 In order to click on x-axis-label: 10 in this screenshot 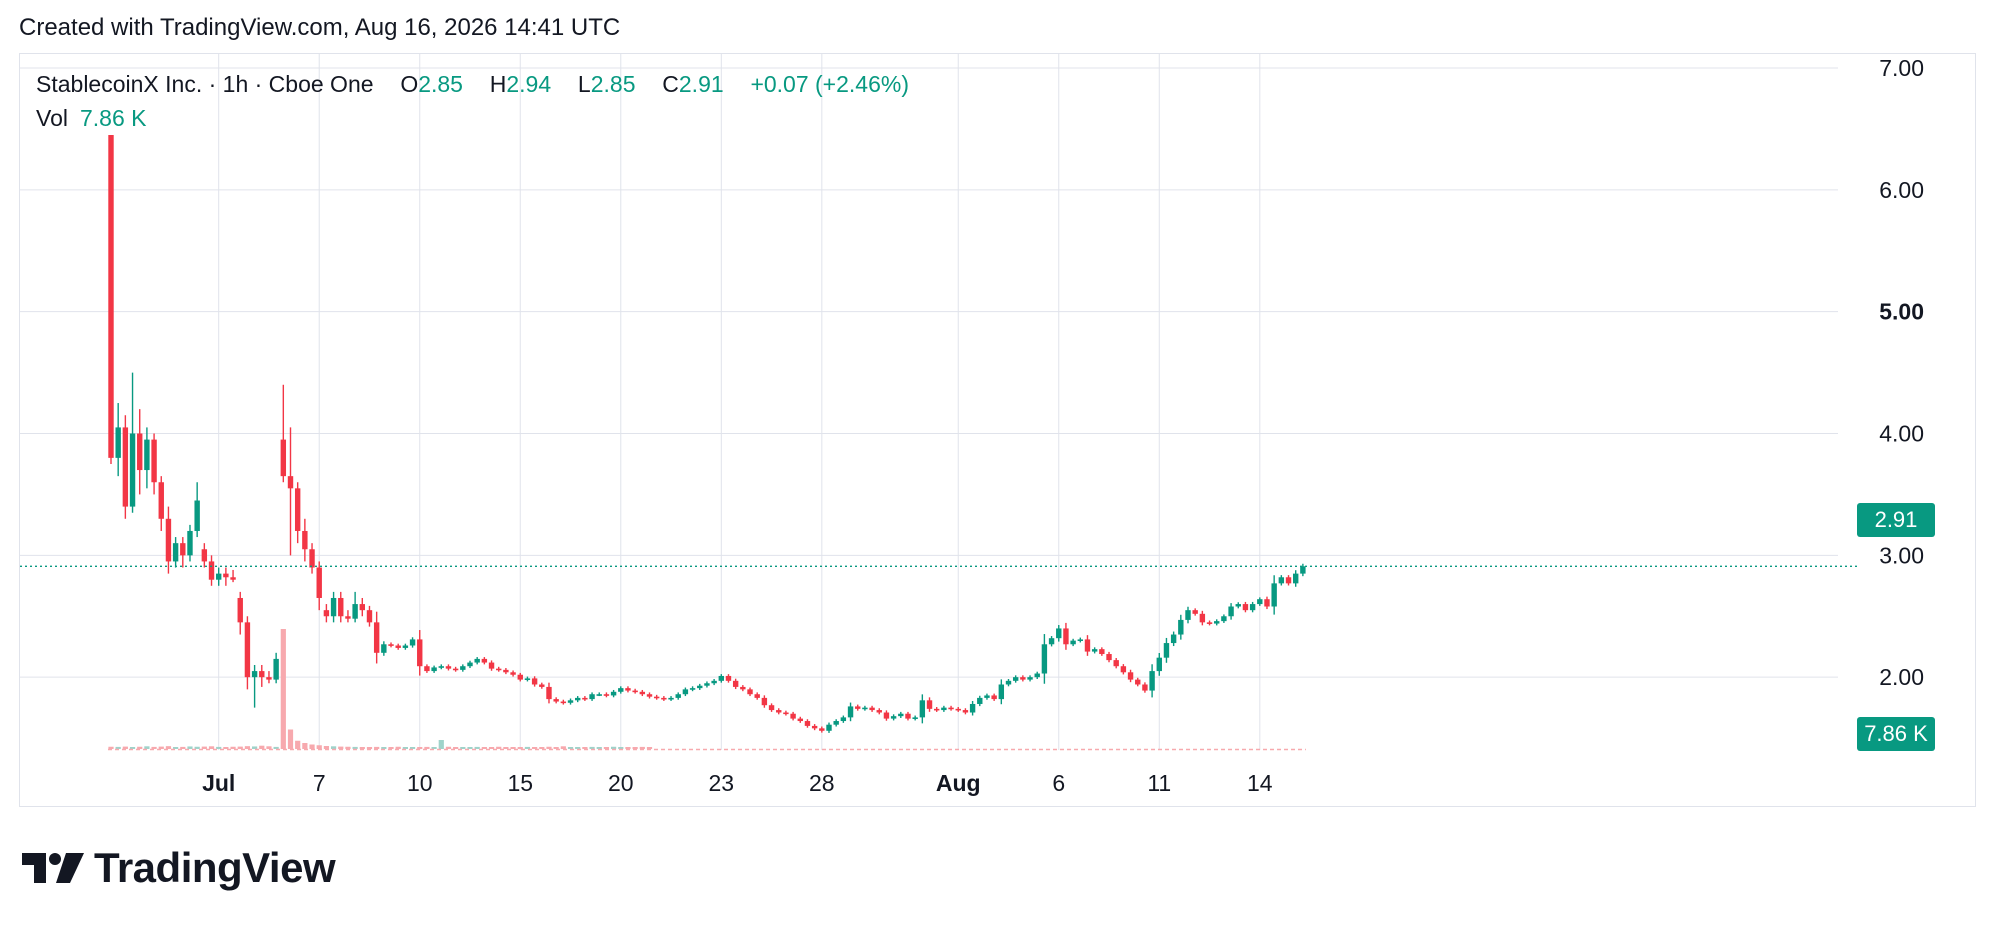, I will do `click(420, 783)`.